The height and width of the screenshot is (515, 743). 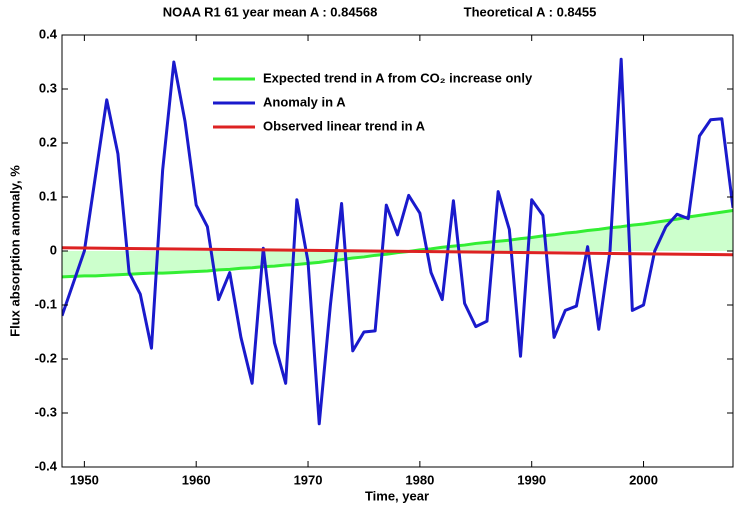 I want to click on chart-title-right: Theoretical A : 0.8455, so click(x=530, y=11).